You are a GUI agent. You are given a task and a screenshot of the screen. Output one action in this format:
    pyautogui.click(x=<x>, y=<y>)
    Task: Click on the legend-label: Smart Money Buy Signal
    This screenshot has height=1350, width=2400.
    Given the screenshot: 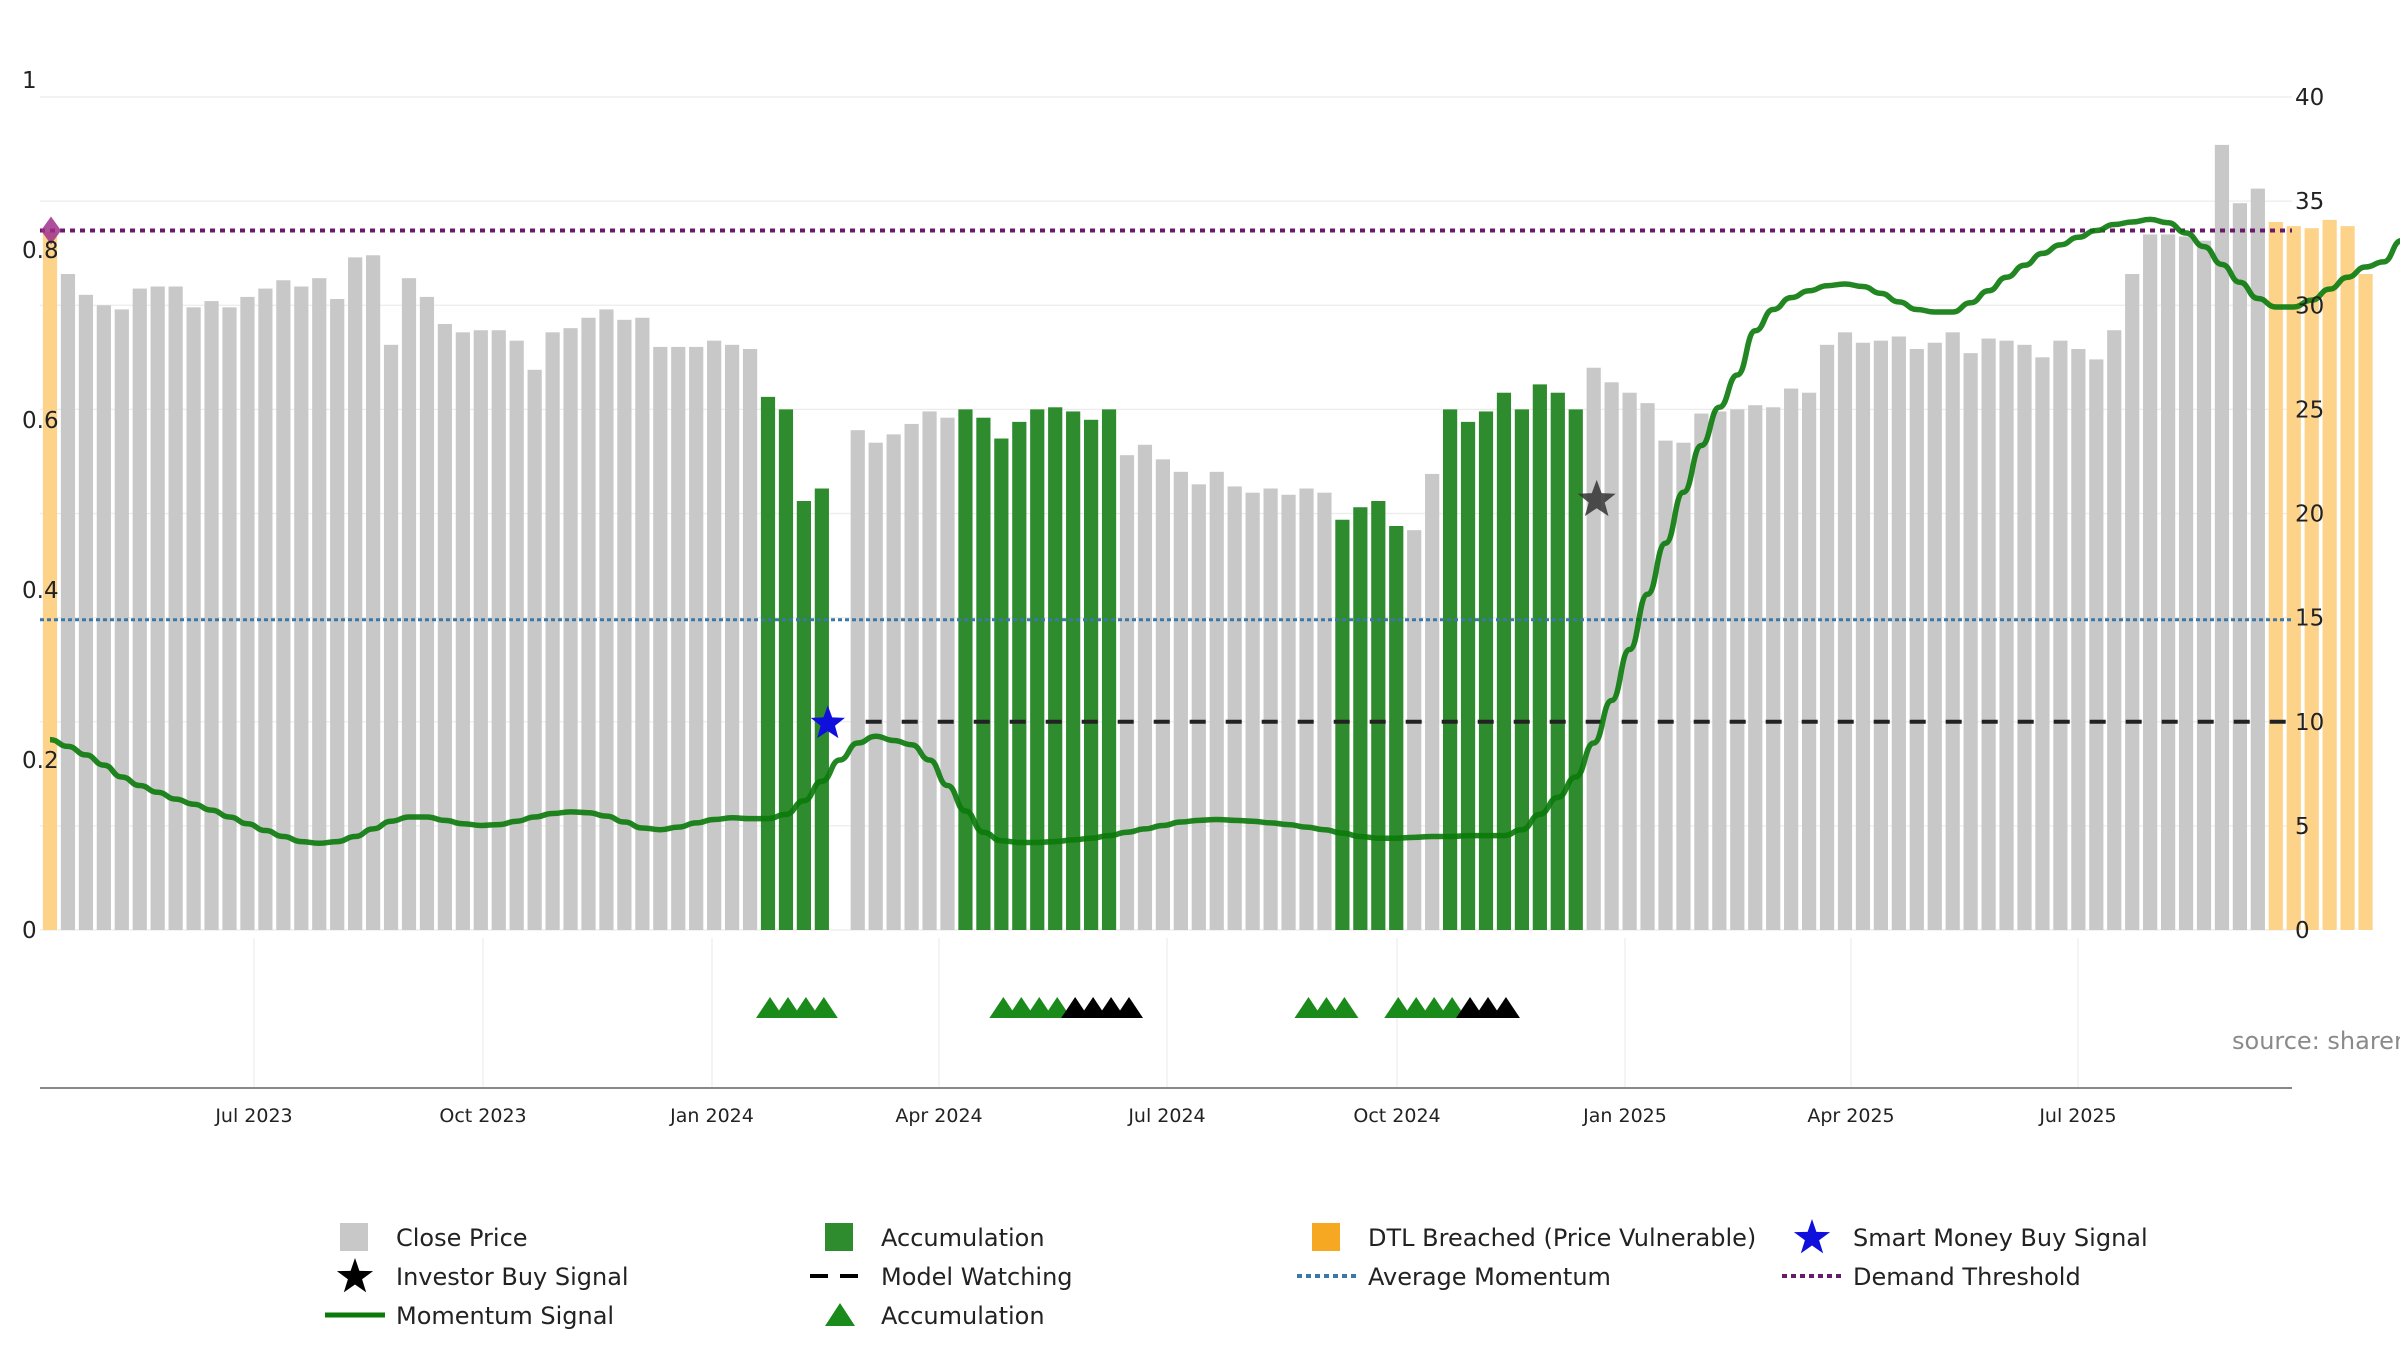 What is the action you would take?
    pyautogui.click(x=2000, y=1238)
    